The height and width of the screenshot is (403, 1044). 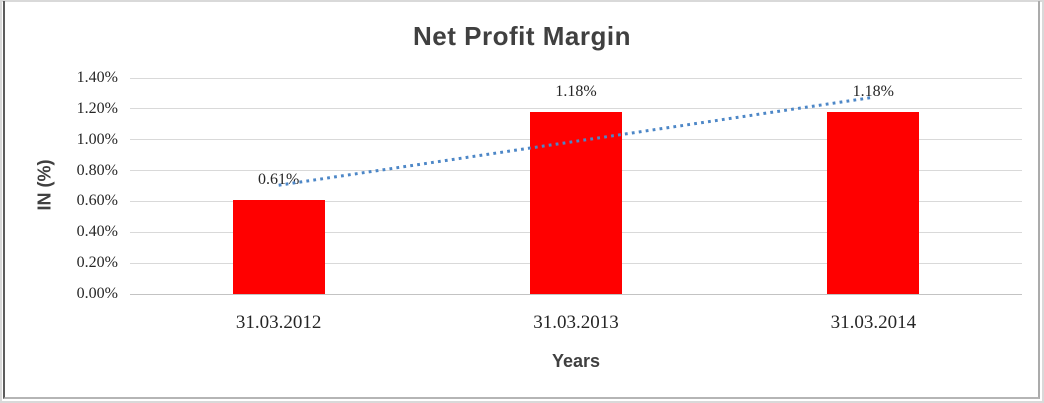 What do you see at coordinates (278, 179) in the screenshot?
I see `bar-data-label: 0.61%` at bounding box center [278, 179].